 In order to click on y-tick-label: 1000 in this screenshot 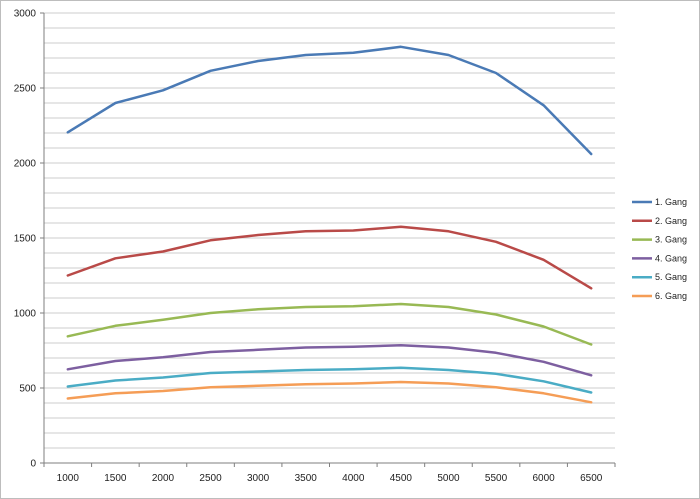, I will do `click(25, 314)`.